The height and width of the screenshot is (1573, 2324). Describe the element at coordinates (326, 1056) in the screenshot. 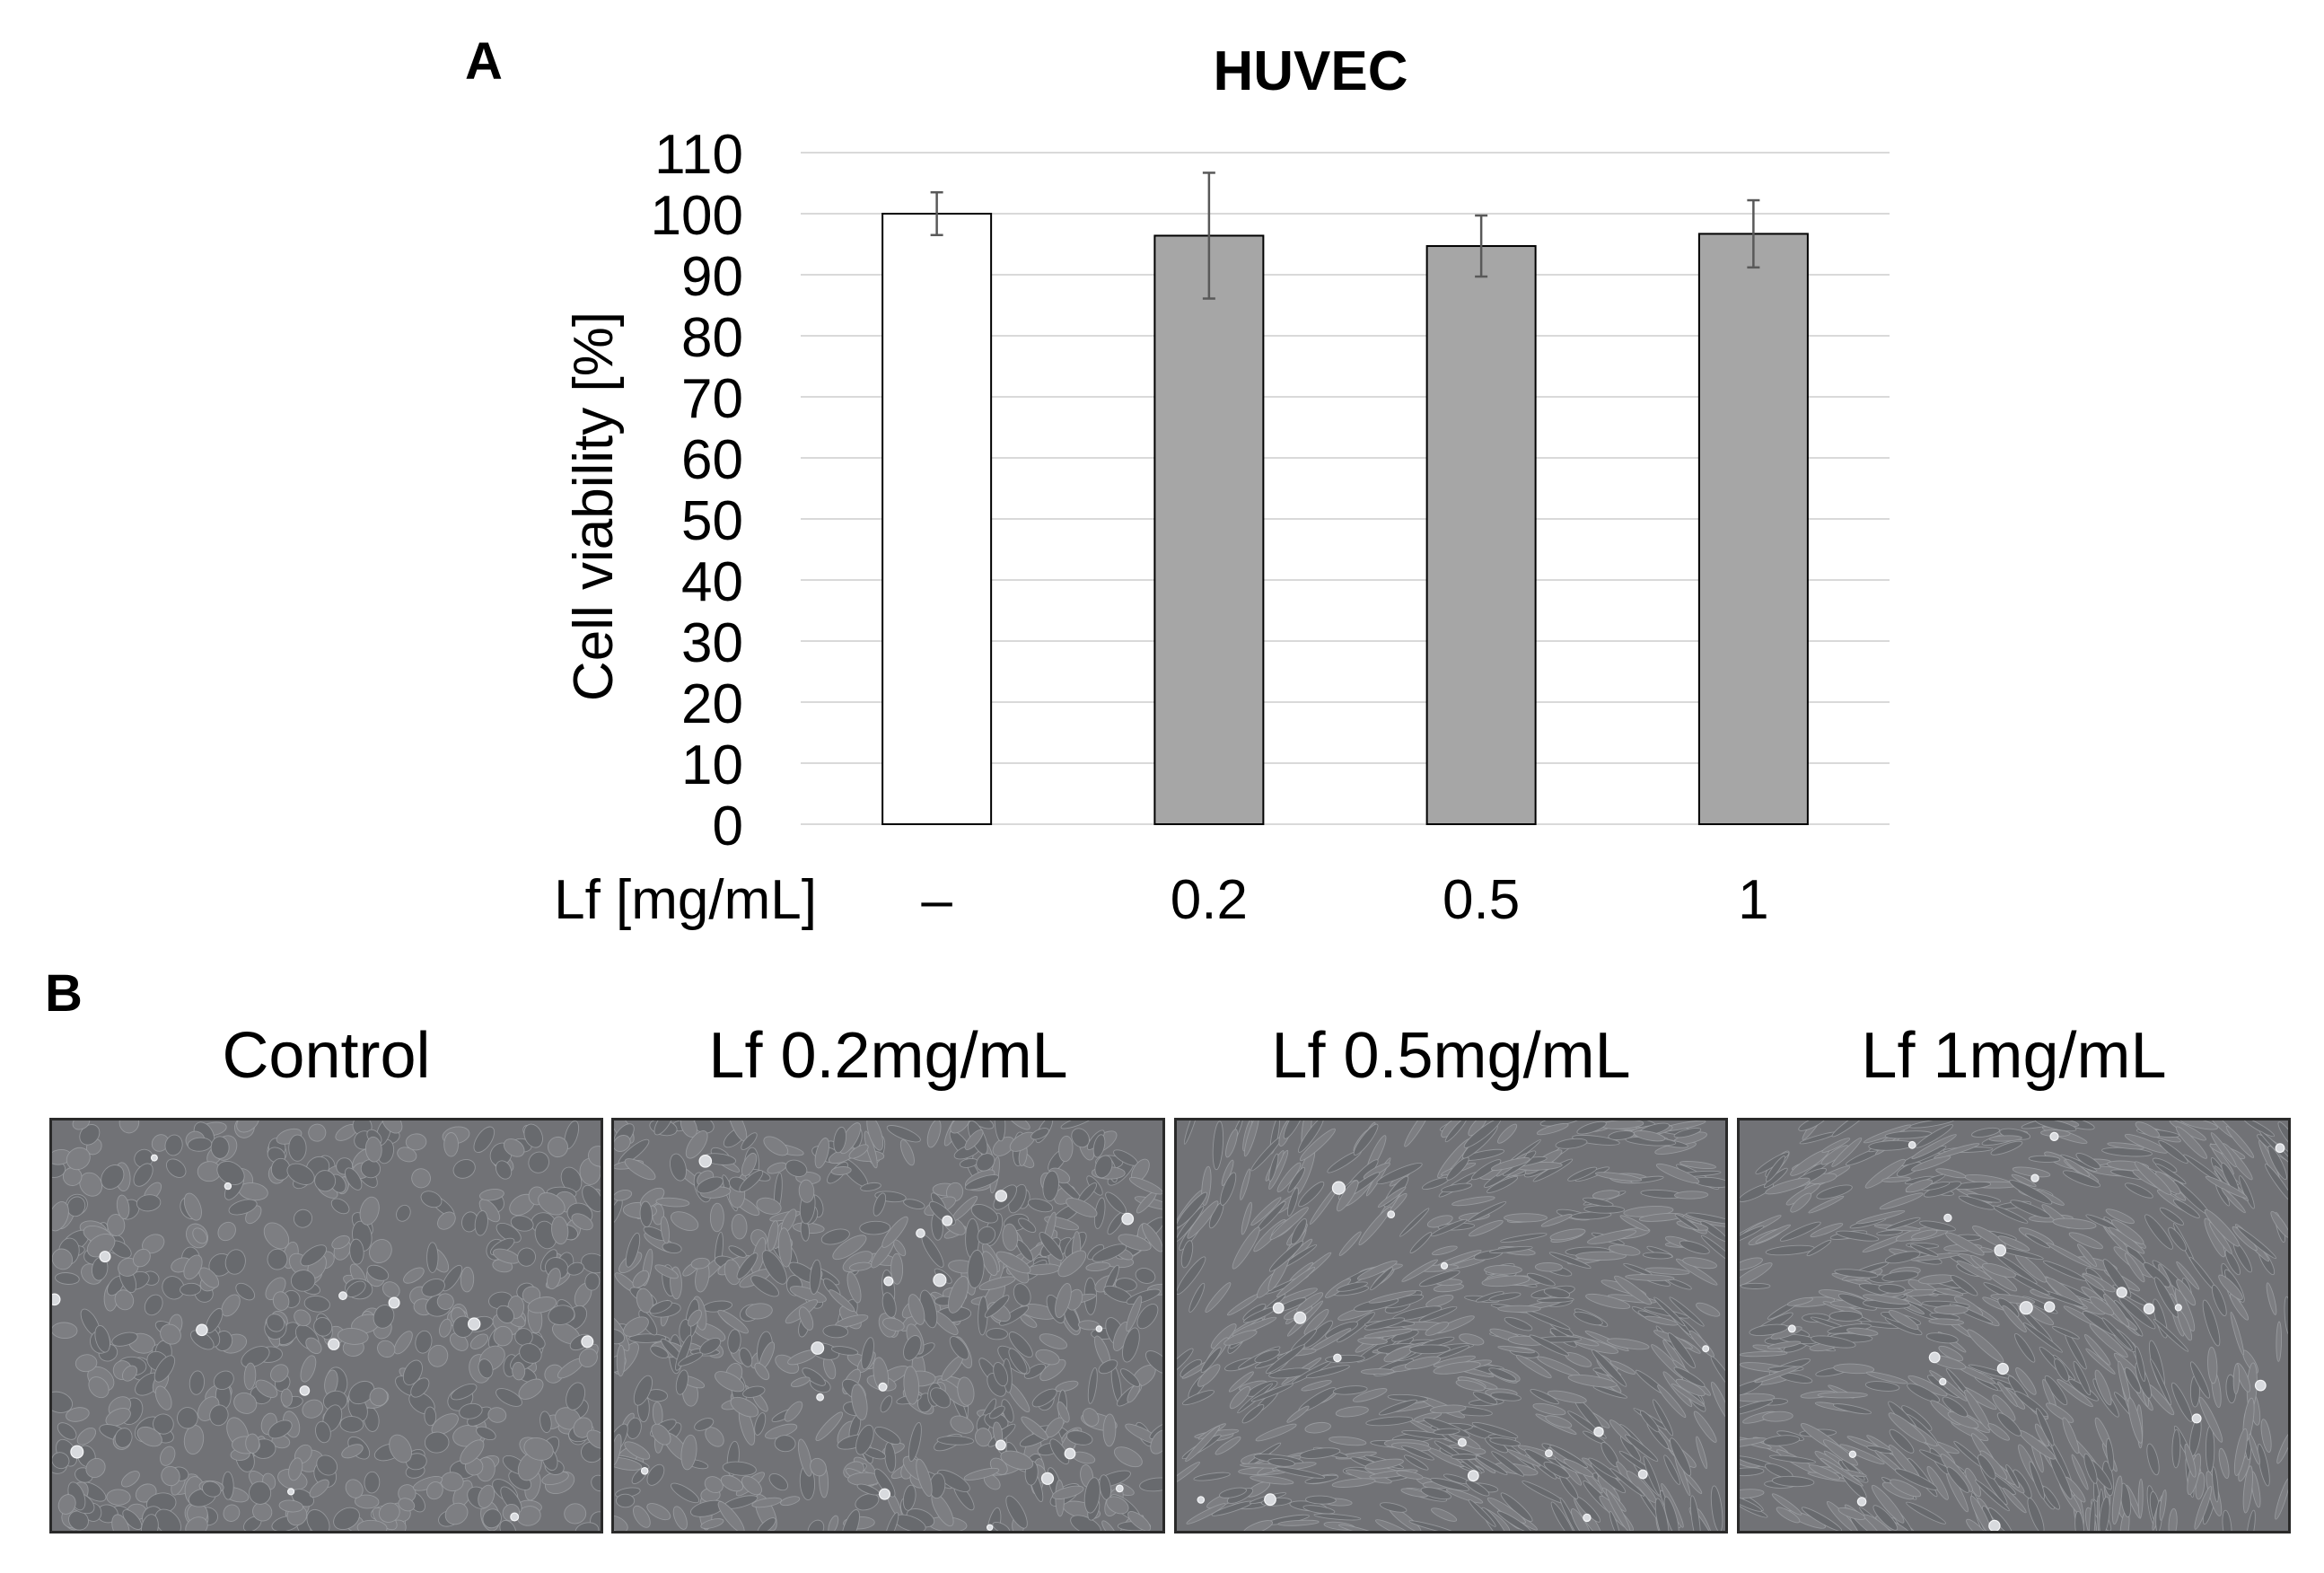

I see `image-title-control: Control` at that location.